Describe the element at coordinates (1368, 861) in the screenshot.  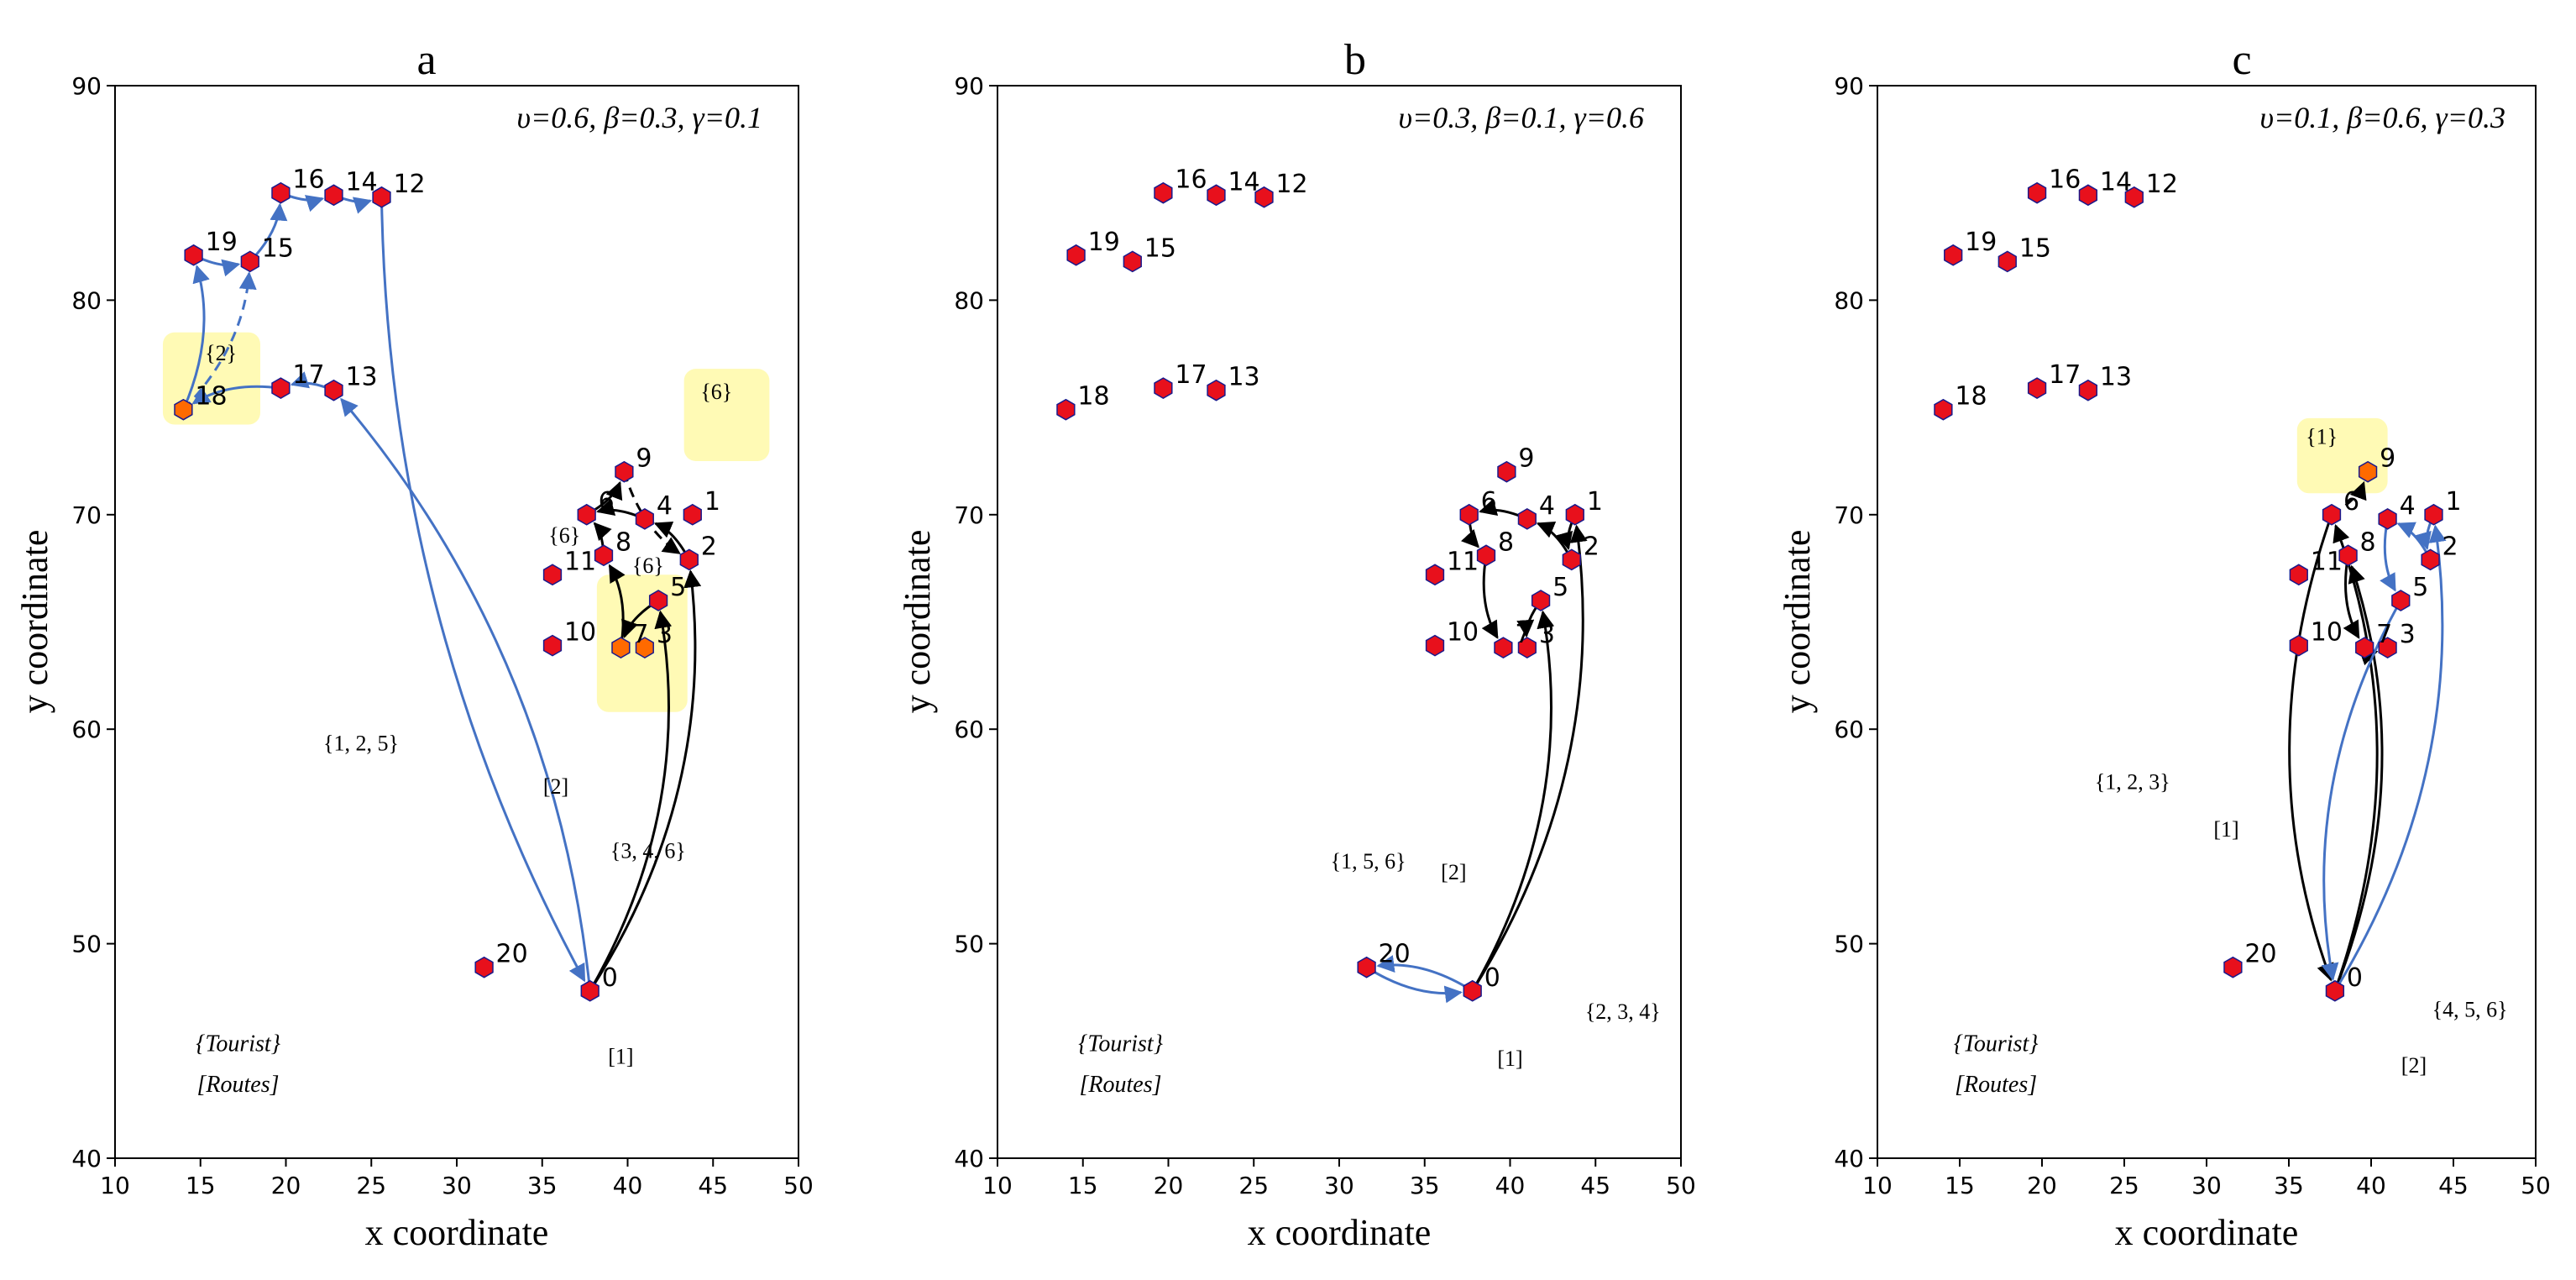
I see `route-annotation: {1, 5, 6}` at that location.